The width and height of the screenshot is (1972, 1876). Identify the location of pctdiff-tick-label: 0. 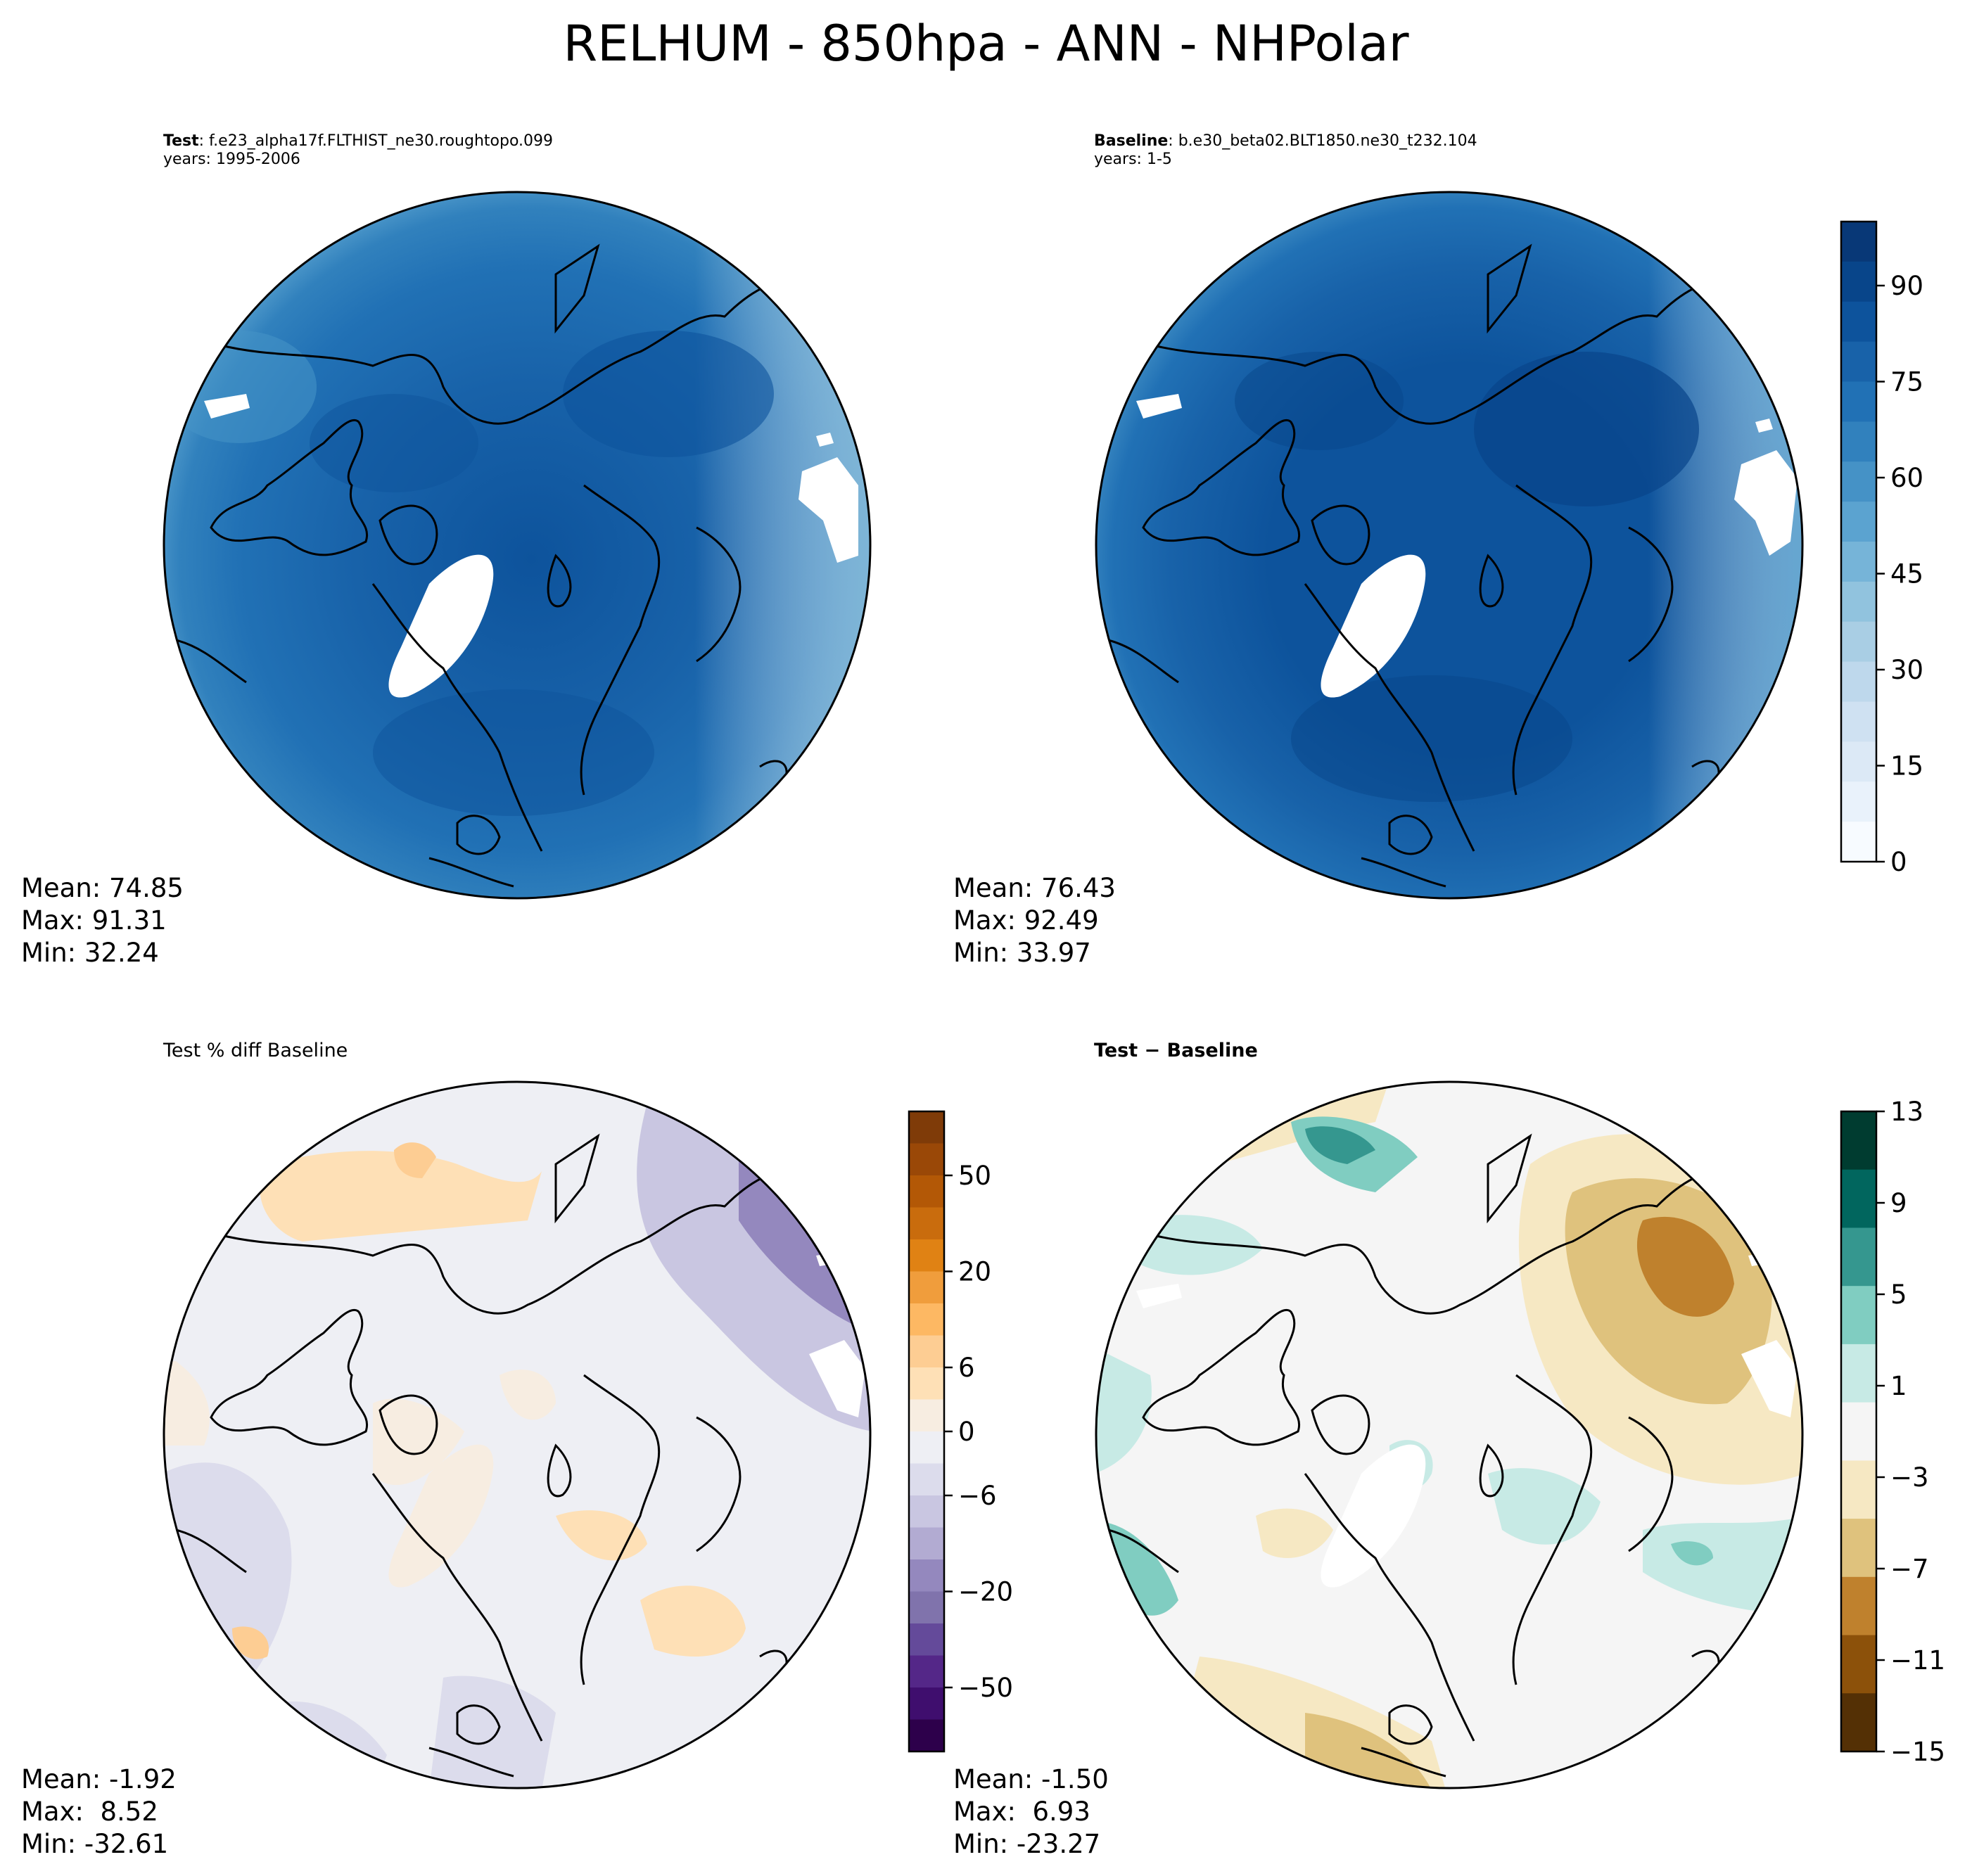
(967, 1432).